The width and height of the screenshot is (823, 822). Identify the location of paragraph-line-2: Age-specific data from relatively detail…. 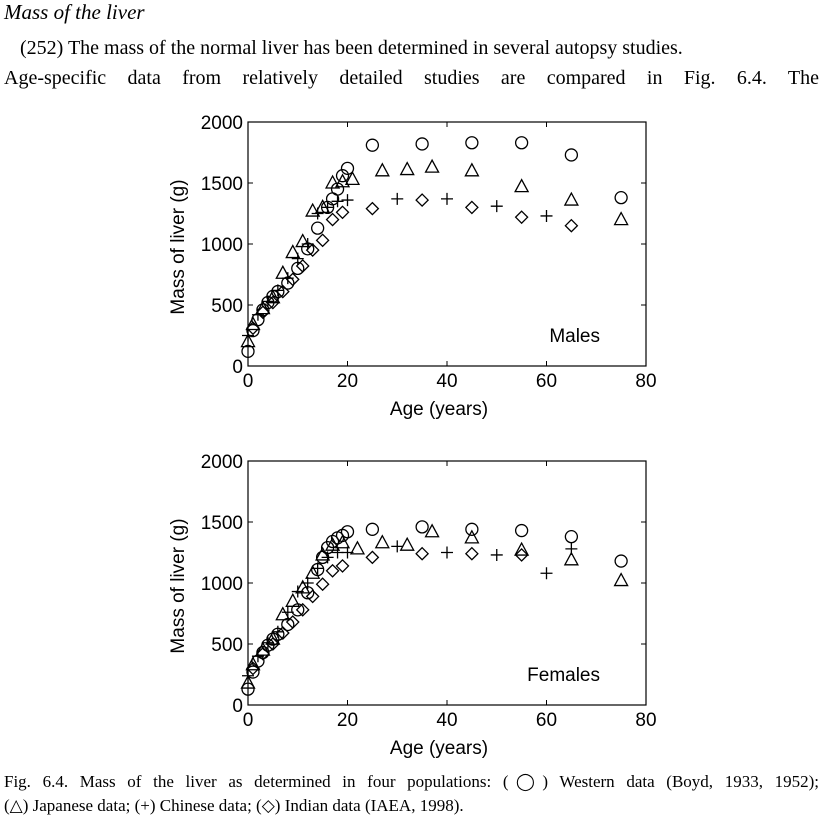
(411, 78).